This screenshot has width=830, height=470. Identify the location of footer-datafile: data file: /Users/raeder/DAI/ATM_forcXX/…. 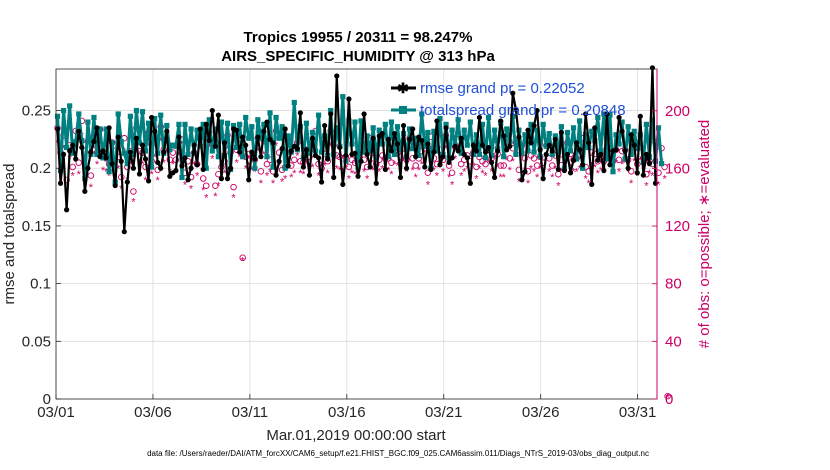
(398, 453).